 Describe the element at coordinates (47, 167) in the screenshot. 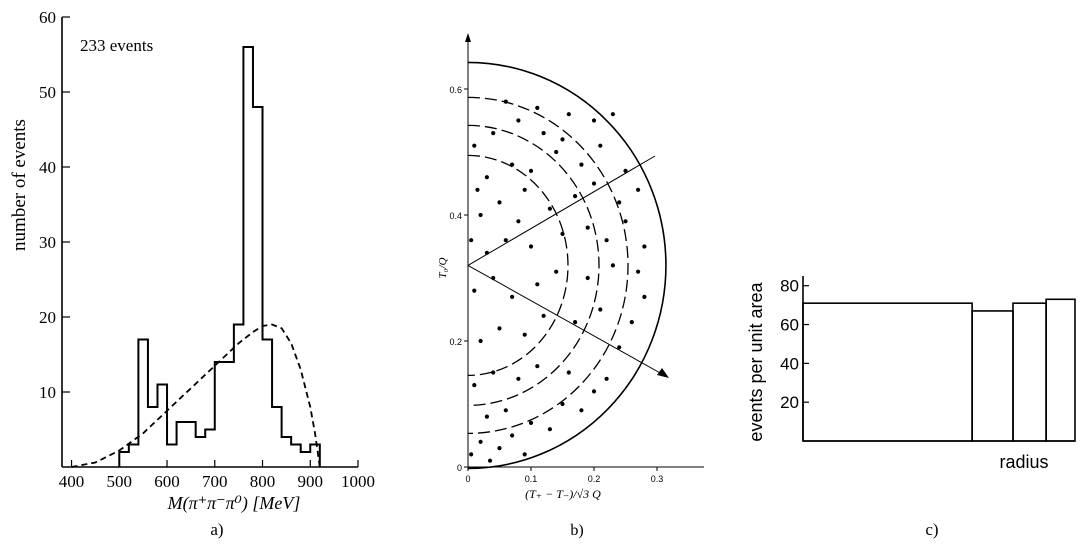

I see `panel-a-y-tick-label: 40` at that location.